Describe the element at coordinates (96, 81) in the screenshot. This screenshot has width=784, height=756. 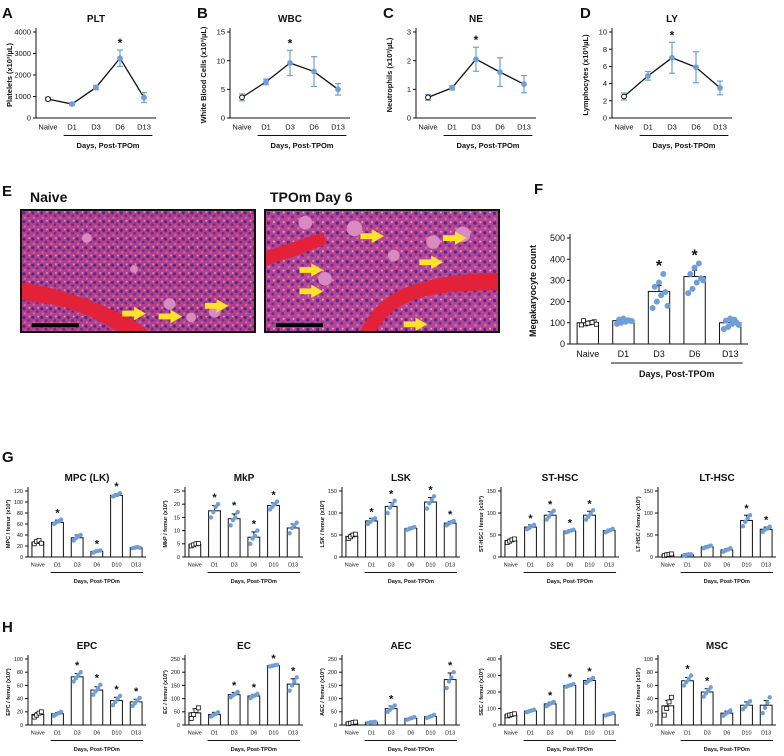
I see `series-line` at that location.